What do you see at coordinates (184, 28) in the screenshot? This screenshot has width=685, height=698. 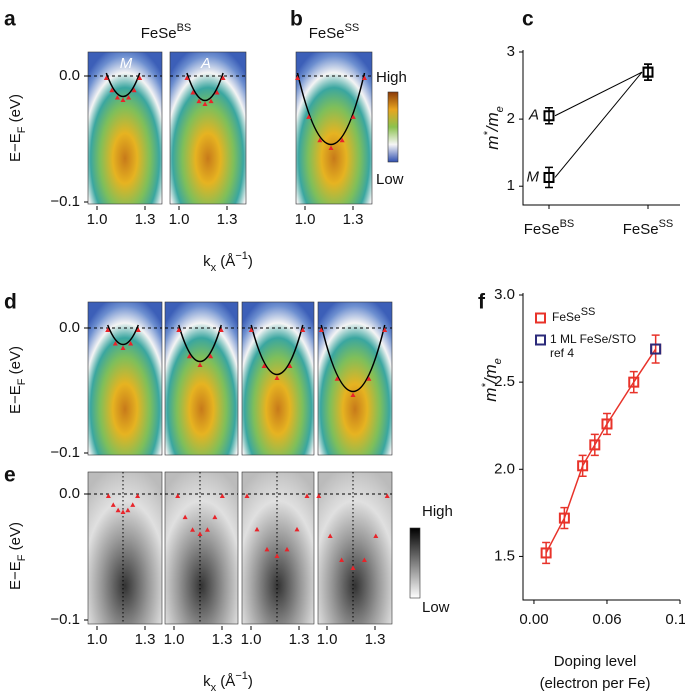 I see `panel-title-part: BS` at bounding box center [184, 28].